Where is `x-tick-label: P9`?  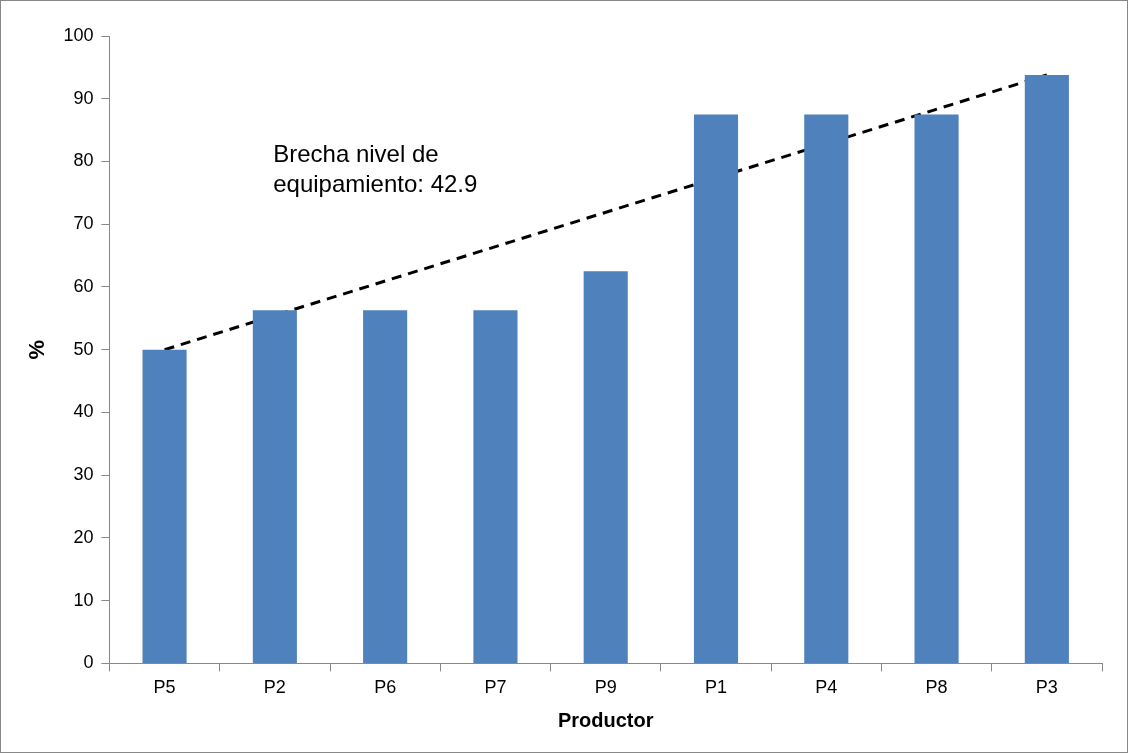 x-tick-label: P9 is located at coordinates (605, 687).